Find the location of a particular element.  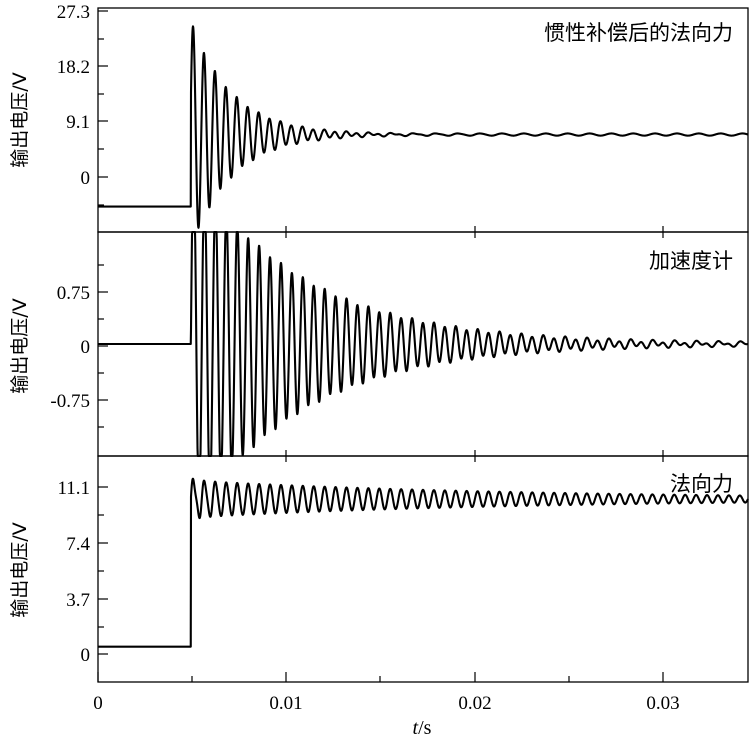

panel-3-ytick-label-3: 11.1 is located at coordinates (73, 488).